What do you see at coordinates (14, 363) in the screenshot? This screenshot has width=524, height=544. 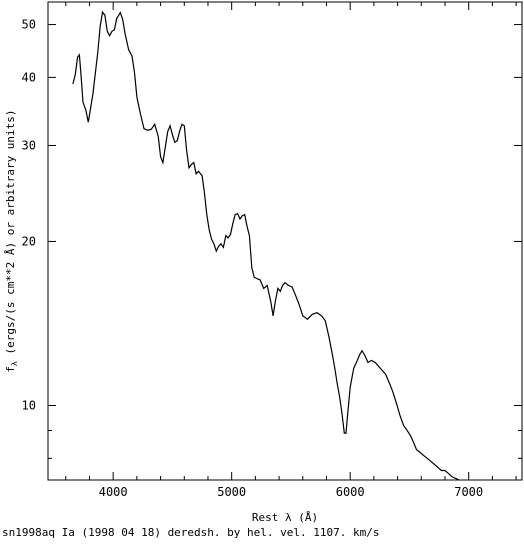 I see `y-axis-label-subscript: λ` at bounding box center [14, 363].